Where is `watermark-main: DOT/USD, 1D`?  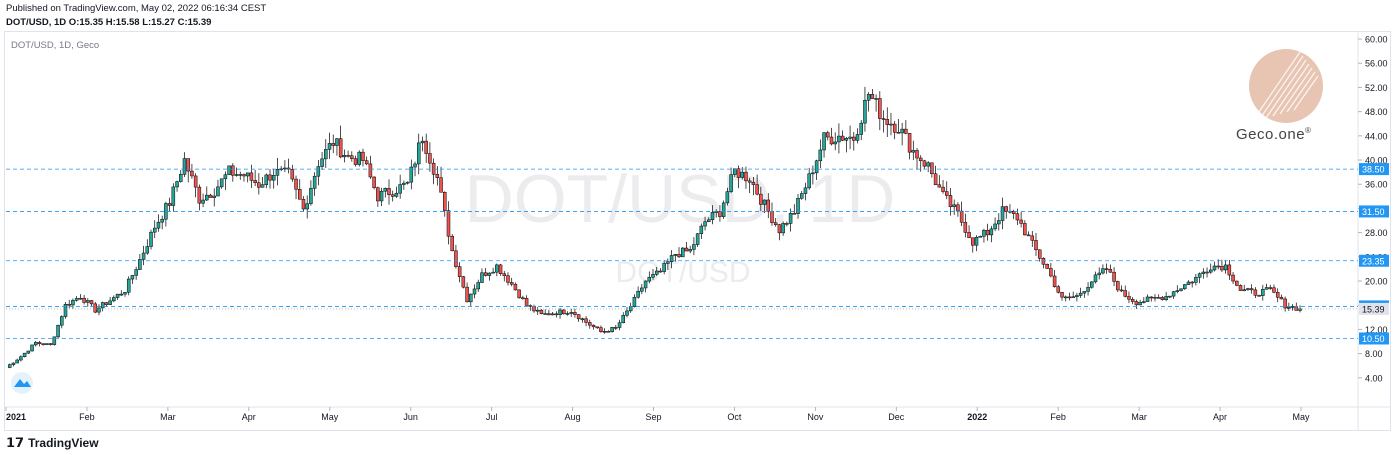
watermark-main: DOT/USD, 1D is located at coordinates (680, 199).